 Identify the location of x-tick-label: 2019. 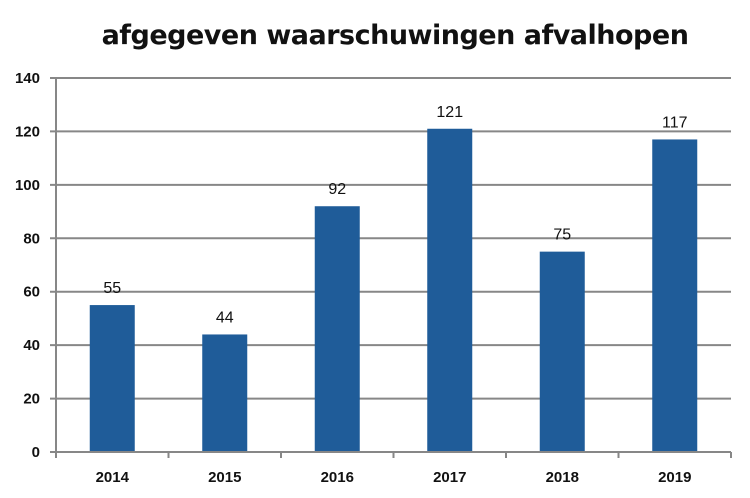
(674, 477).